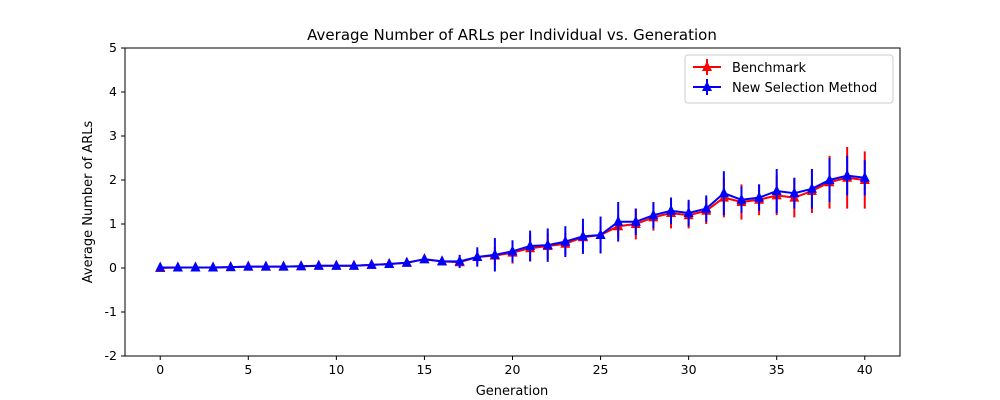  I want to click on x-tick-label: 35, so click(777, 369).